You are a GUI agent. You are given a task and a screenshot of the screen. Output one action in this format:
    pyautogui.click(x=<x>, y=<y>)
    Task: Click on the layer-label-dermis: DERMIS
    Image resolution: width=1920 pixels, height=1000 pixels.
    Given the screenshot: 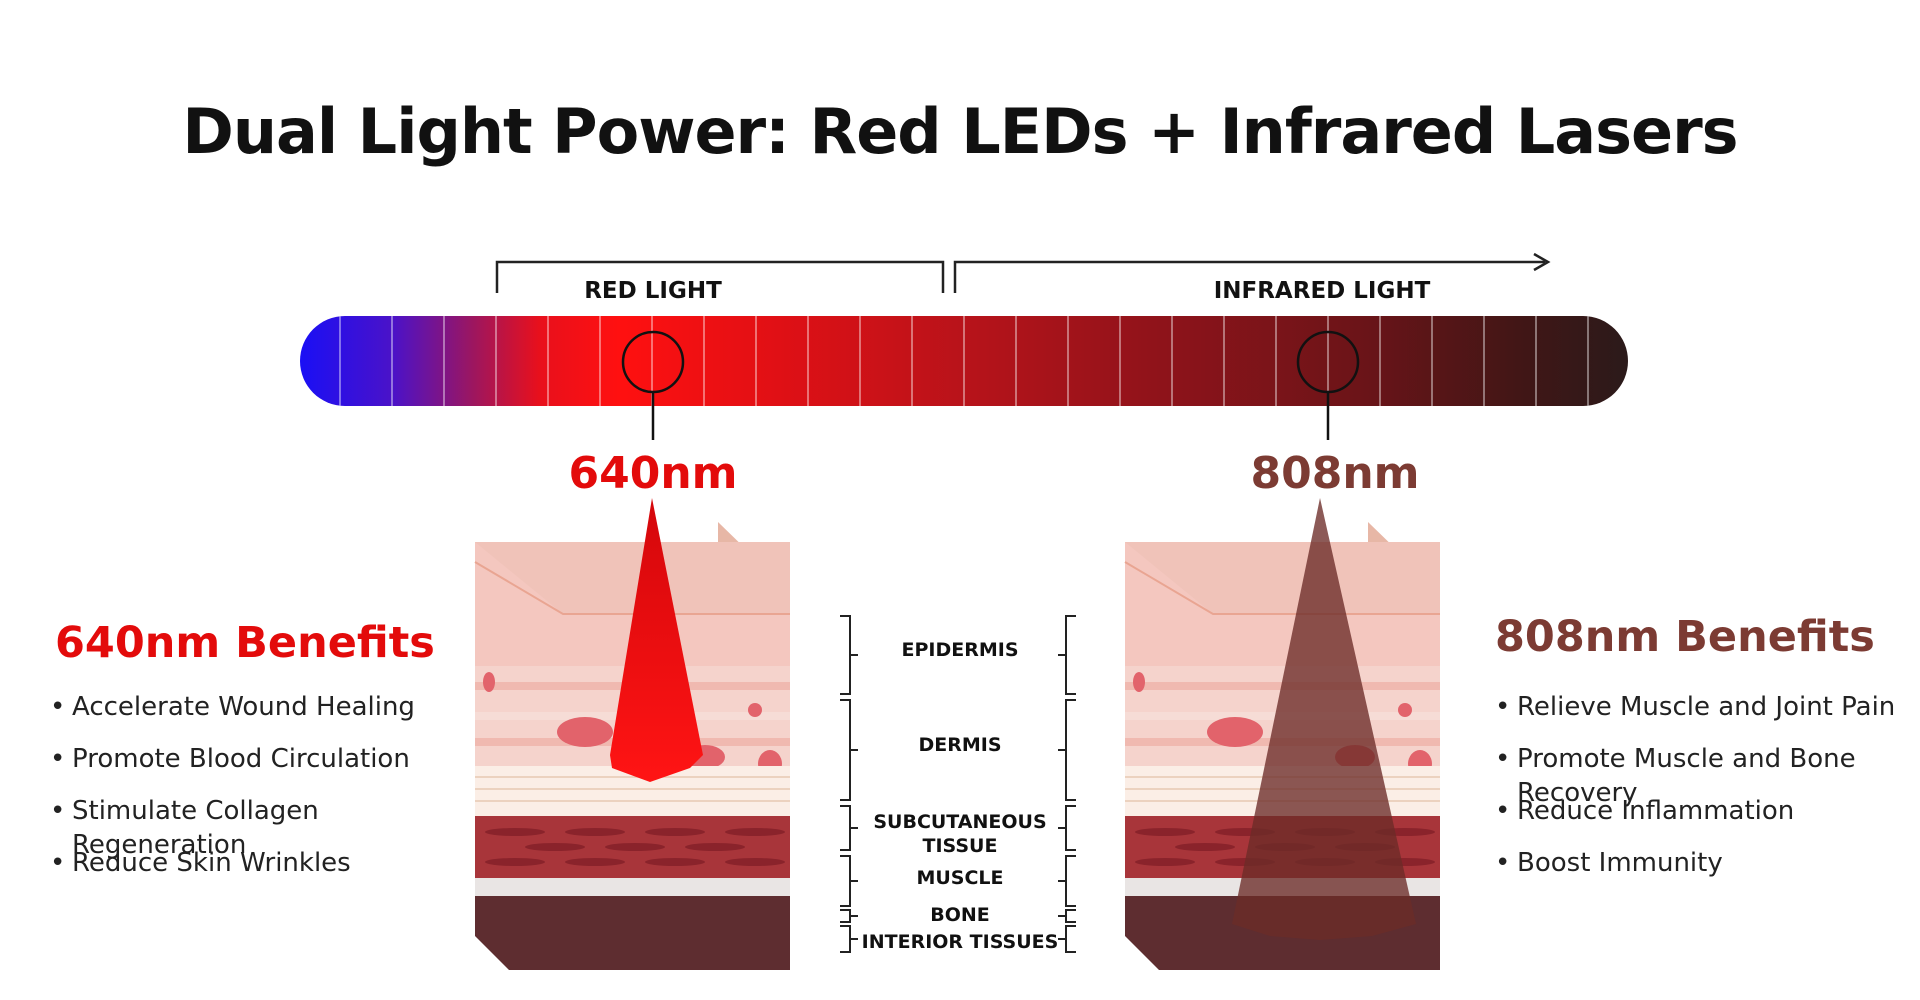 What is the action you would take?
    pyautogui.click(x=960, y=745)
    